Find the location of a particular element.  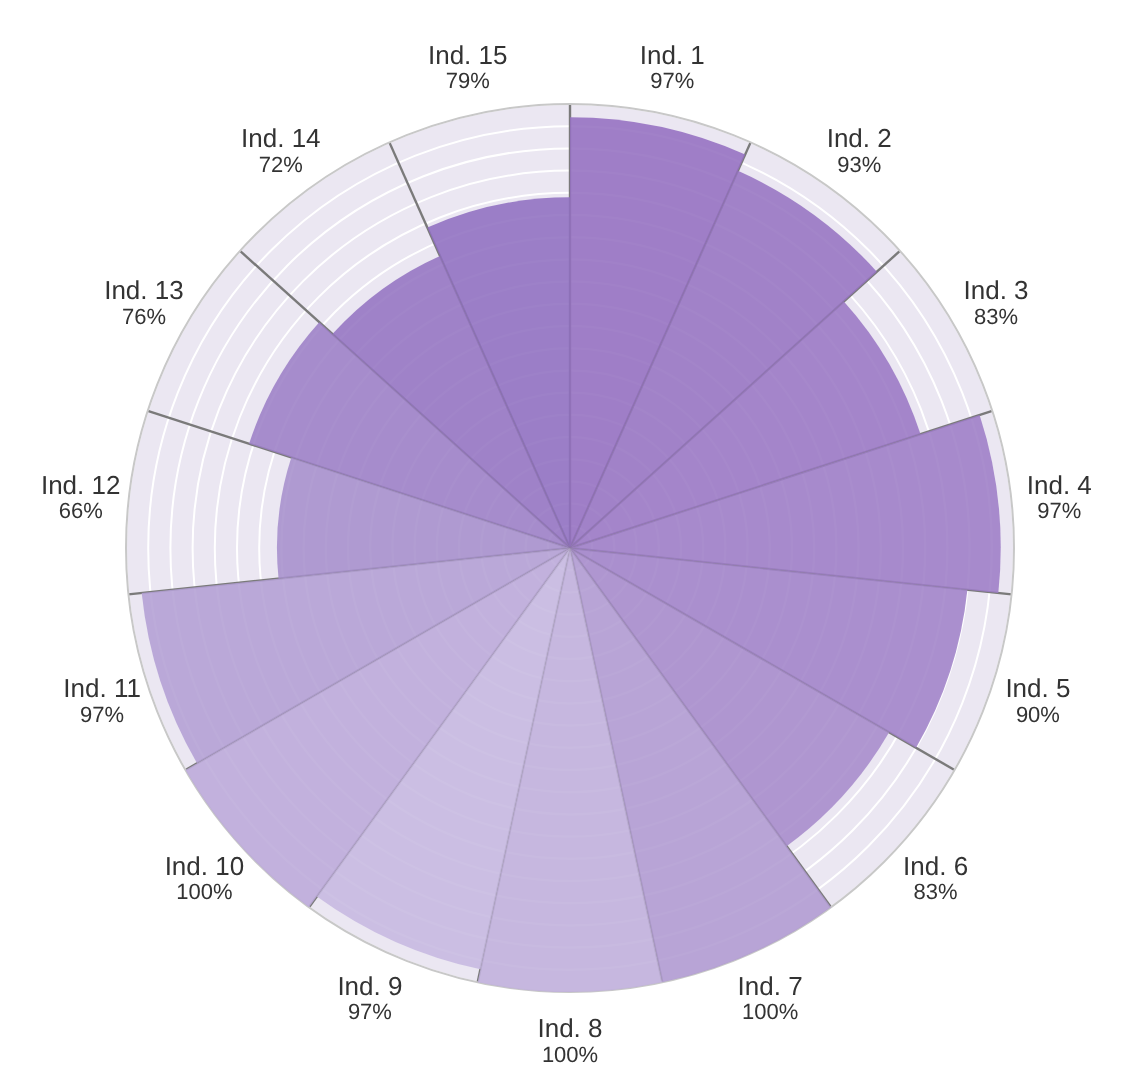

category-label: Ind. 2 is located at coordinates (859, 138).